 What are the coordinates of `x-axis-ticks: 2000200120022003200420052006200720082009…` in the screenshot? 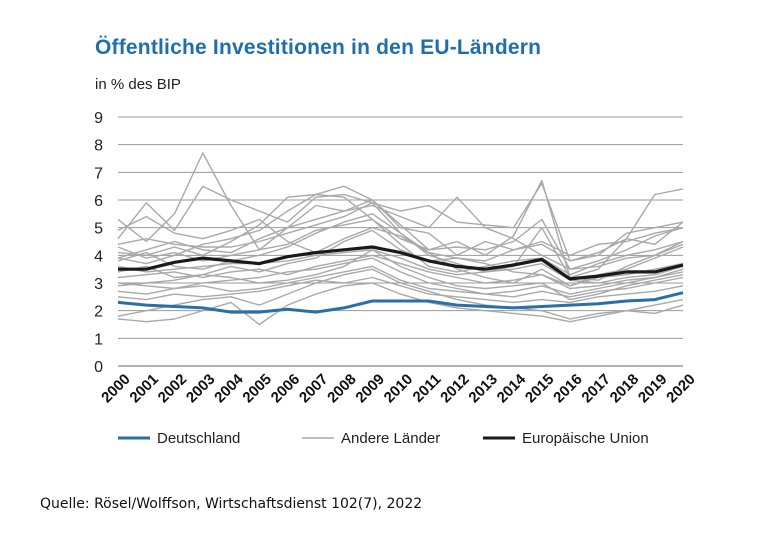 It's located at (398, 388).